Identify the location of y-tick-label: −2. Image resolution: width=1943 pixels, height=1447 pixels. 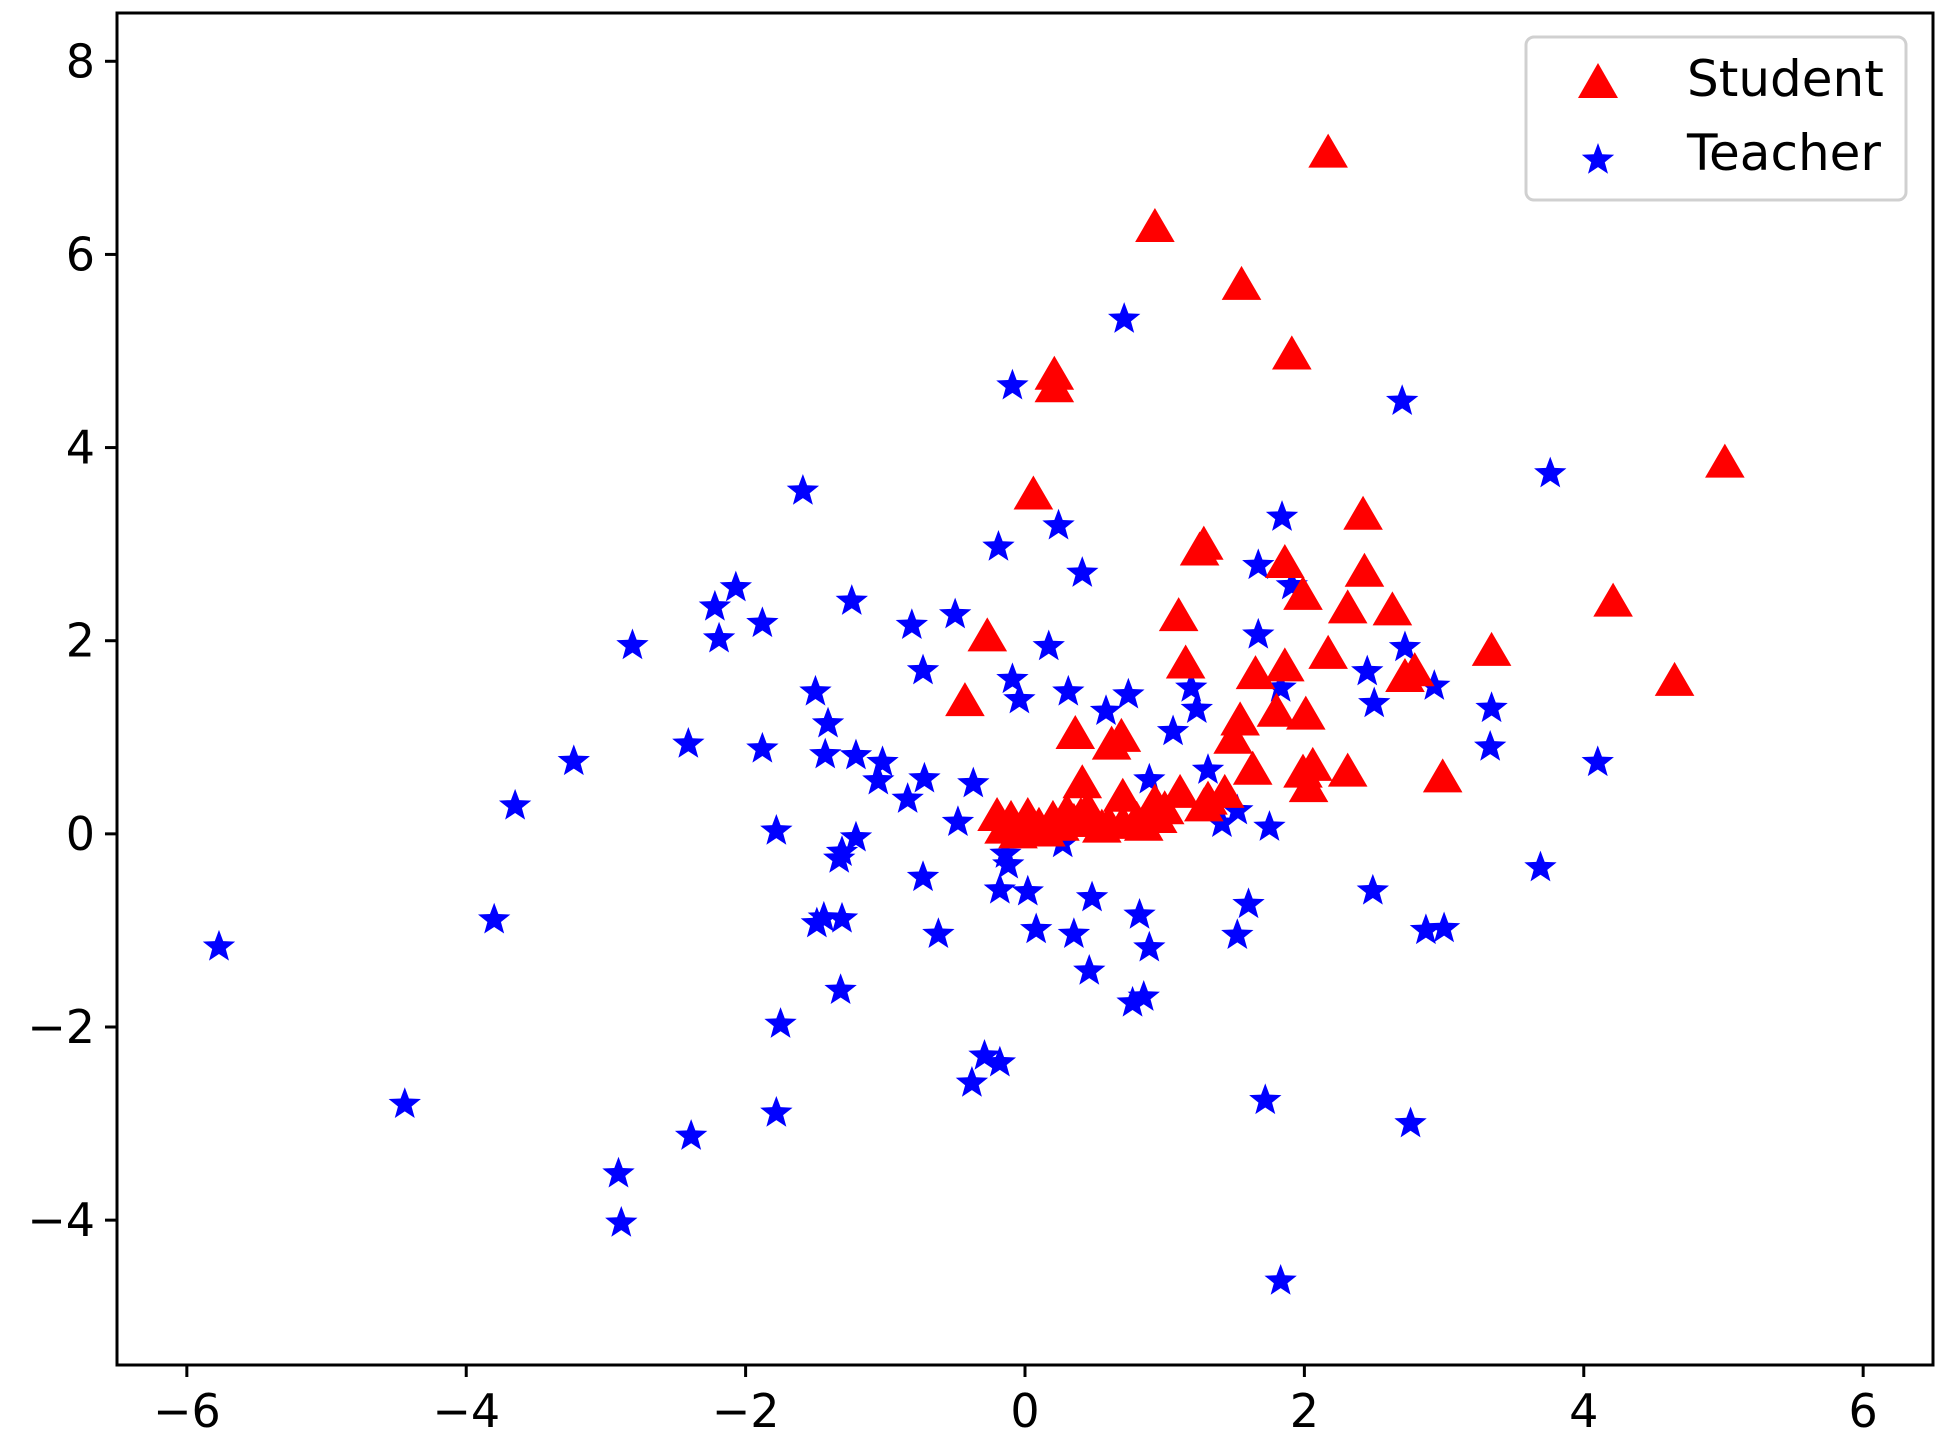
(61, 1027).